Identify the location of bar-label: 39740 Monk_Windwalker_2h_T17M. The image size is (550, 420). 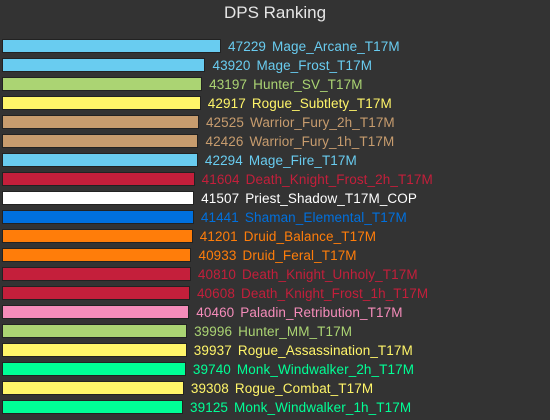
(303, 369).